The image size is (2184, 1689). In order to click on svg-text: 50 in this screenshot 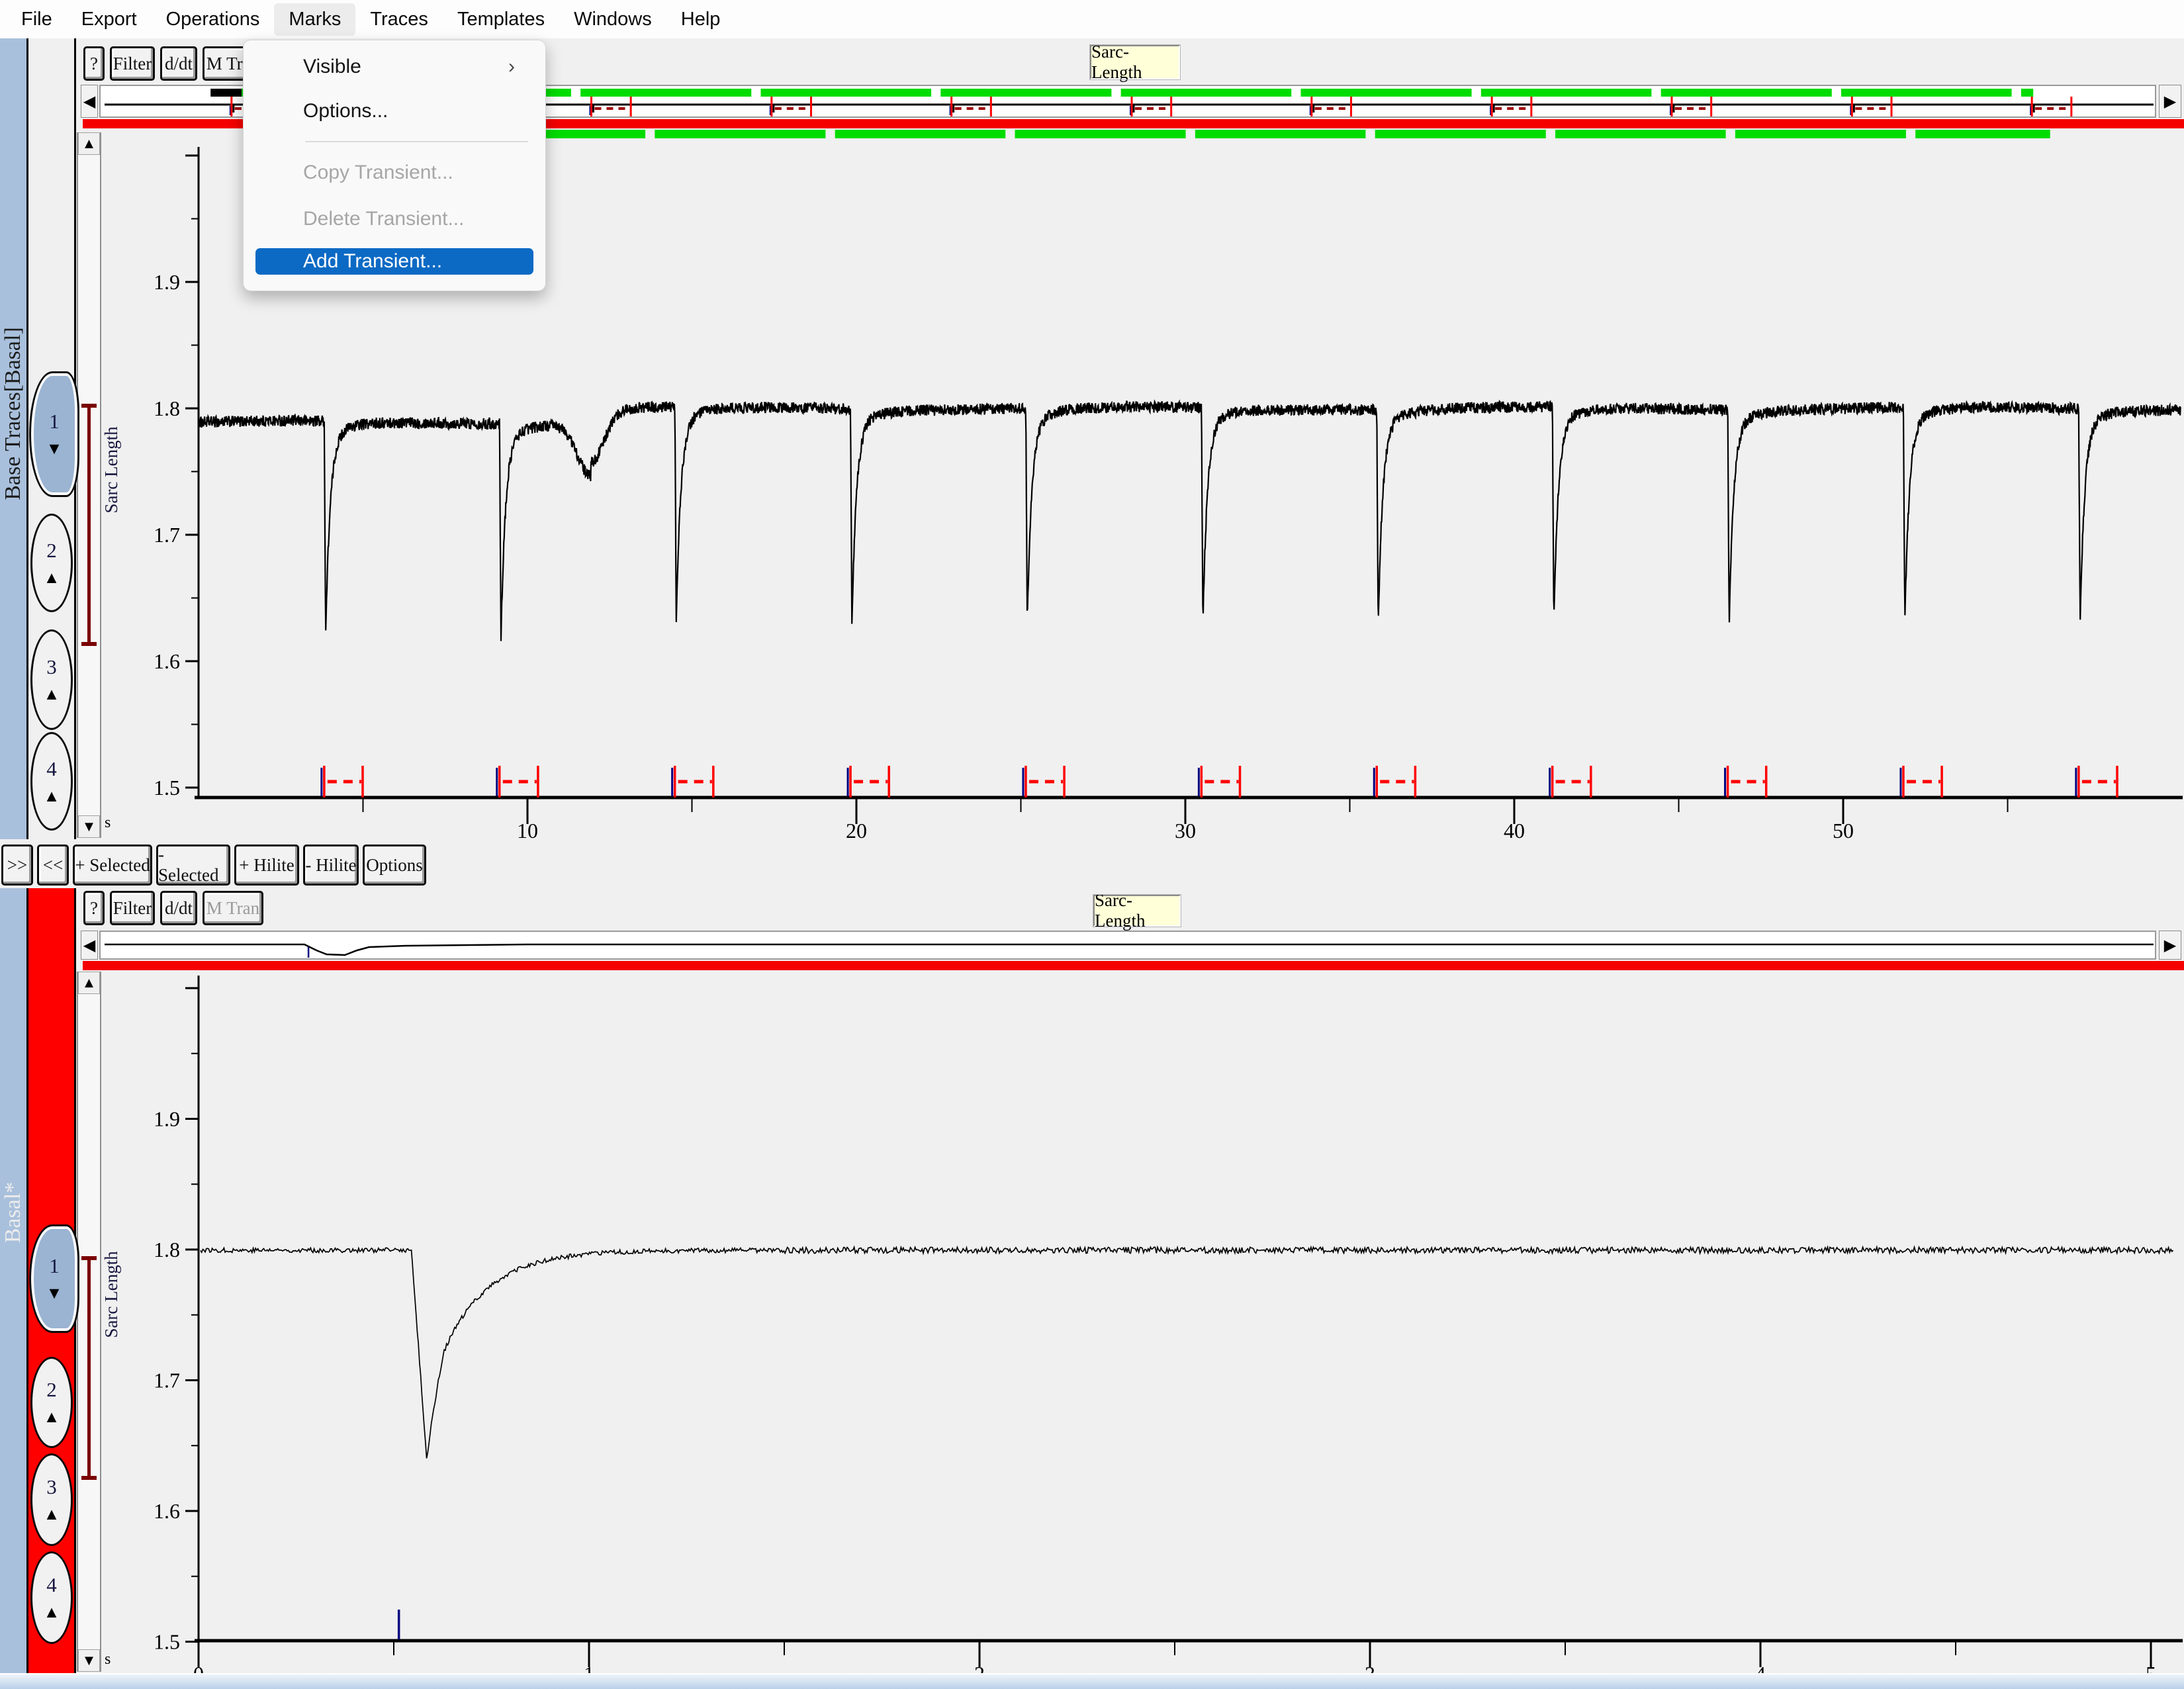, I will do `click(1843, 831)`.